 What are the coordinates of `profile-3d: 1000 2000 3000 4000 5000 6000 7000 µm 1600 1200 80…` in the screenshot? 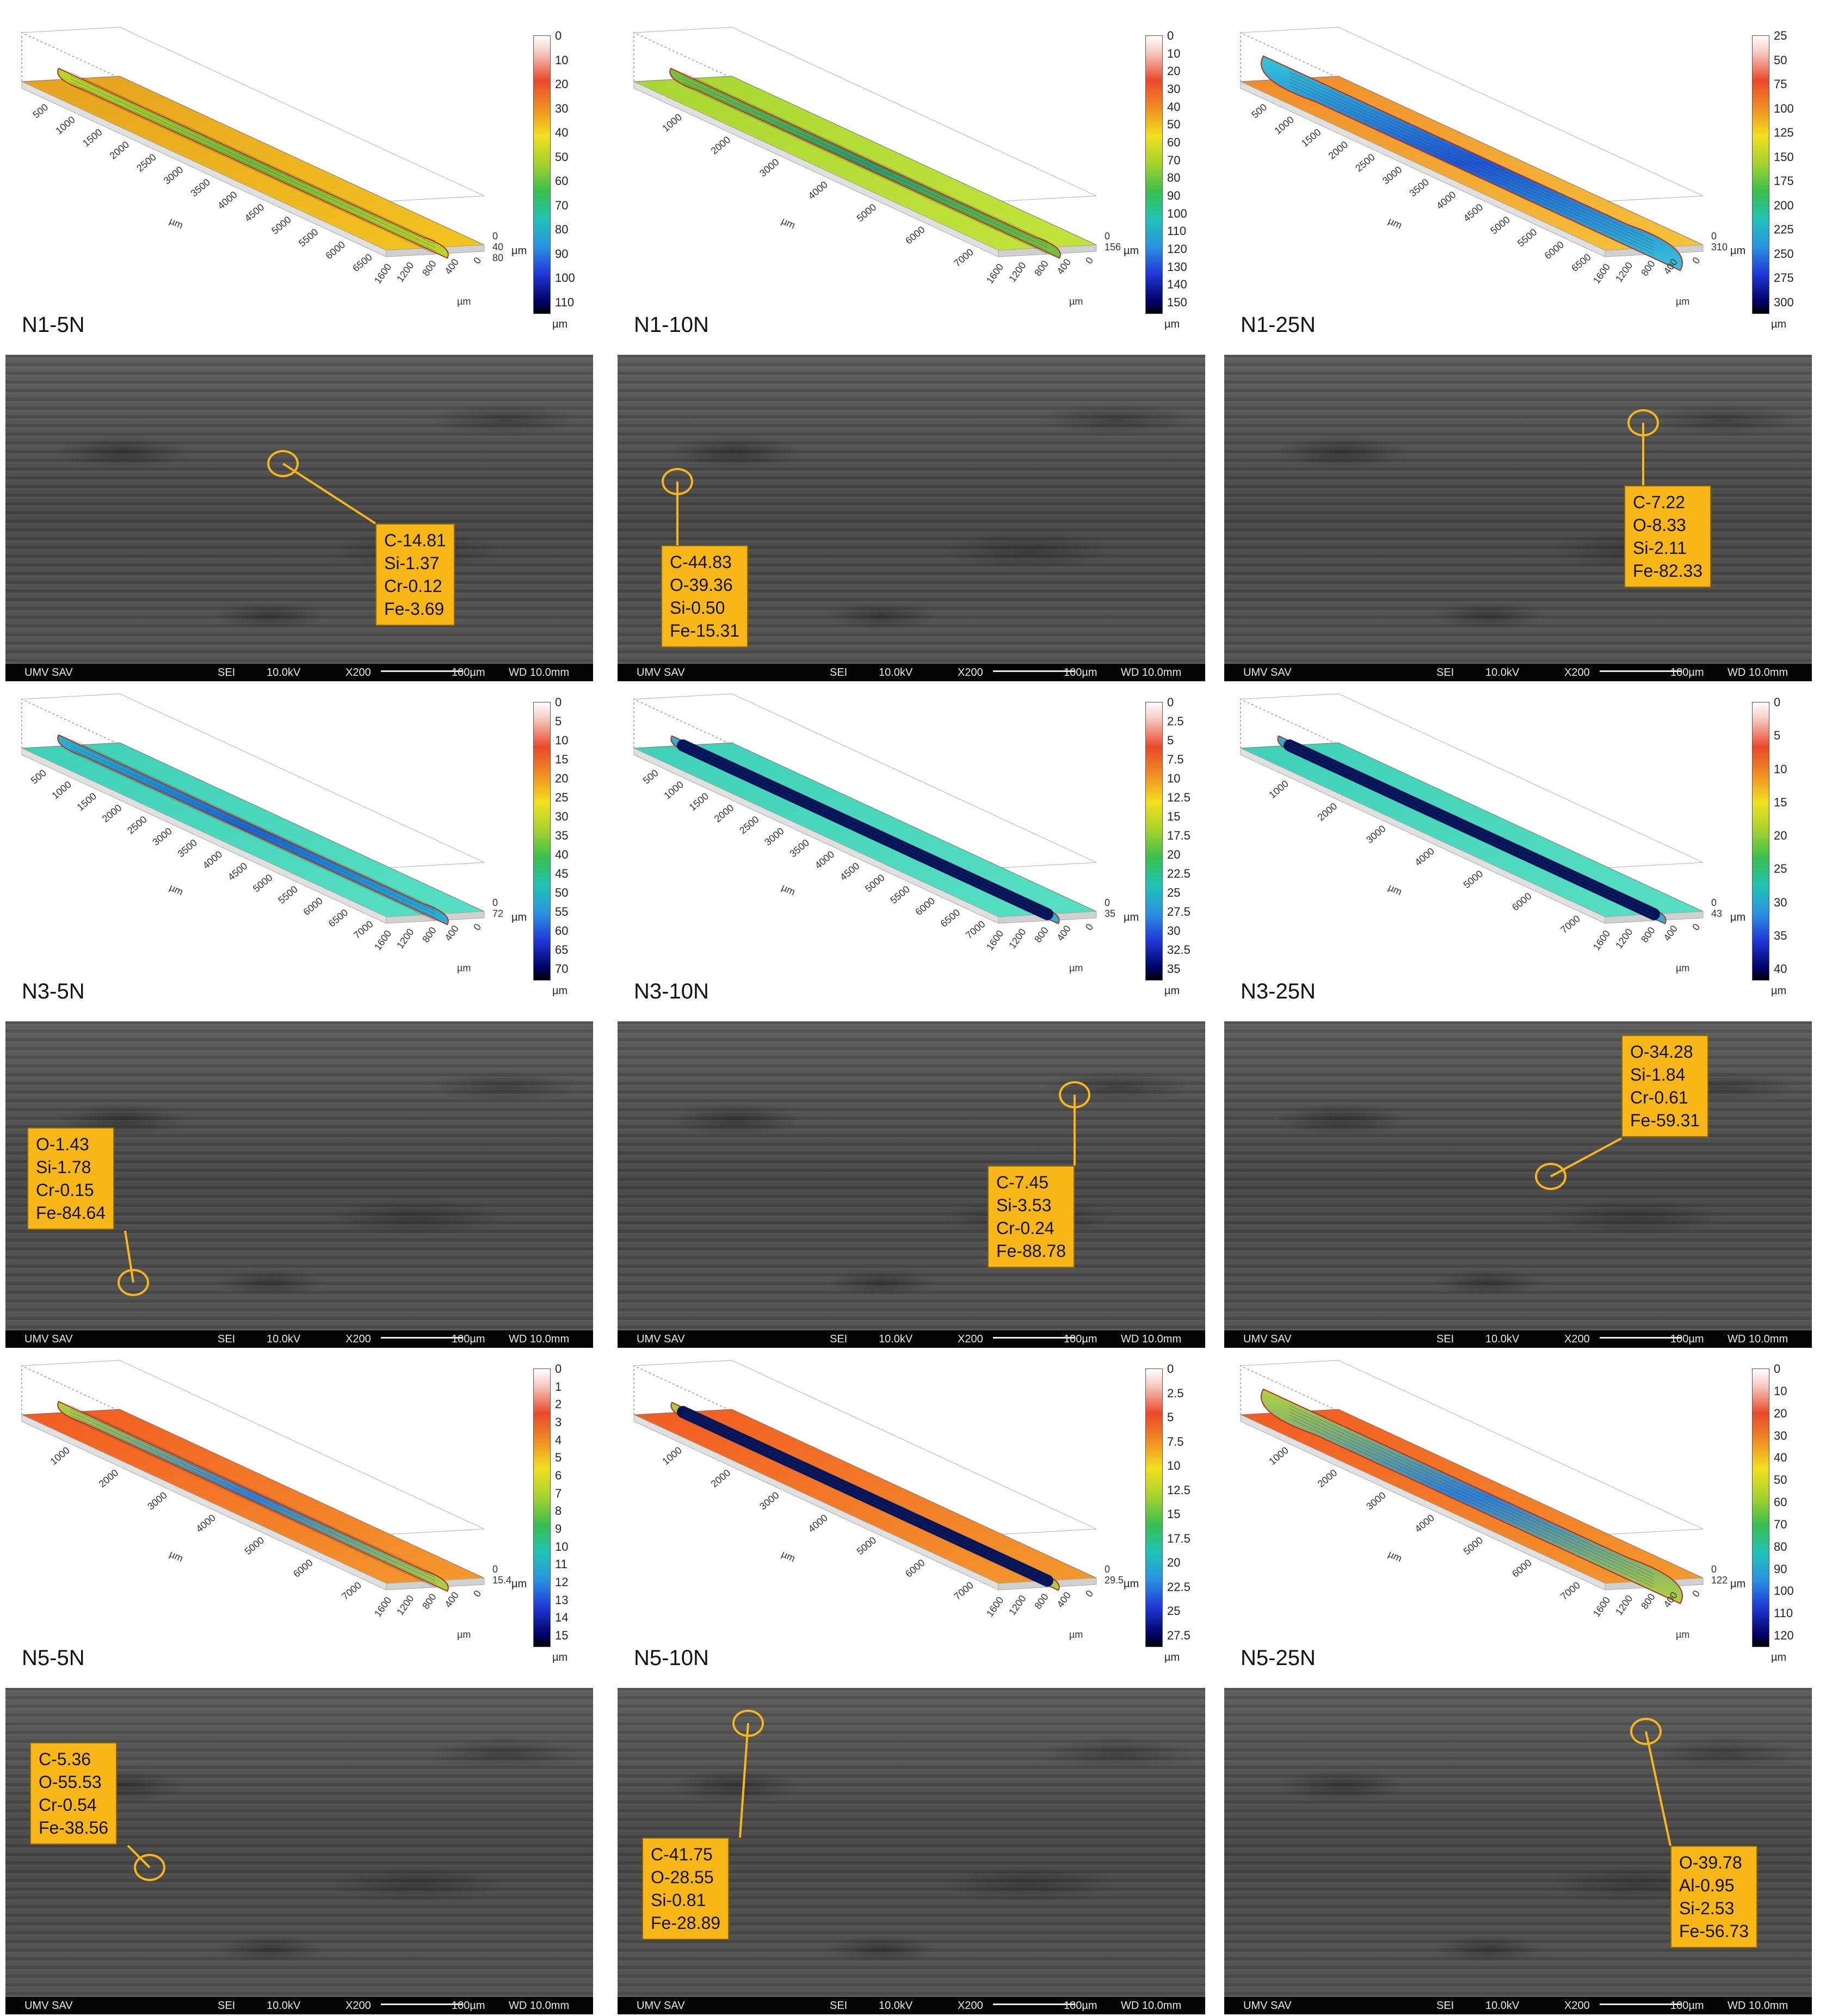 It's located at (309, 1518).